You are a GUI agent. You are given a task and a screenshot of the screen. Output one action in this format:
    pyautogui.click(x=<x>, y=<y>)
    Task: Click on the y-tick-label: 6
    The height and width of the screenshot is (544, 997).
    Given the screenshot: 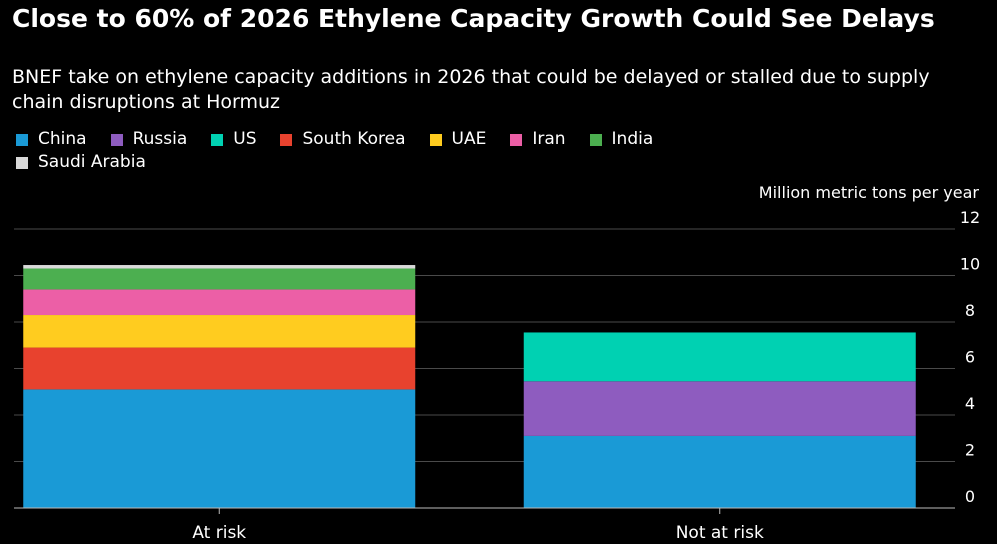 What is the action you would take?
    pyautogui.click(x=970, y=357)
    